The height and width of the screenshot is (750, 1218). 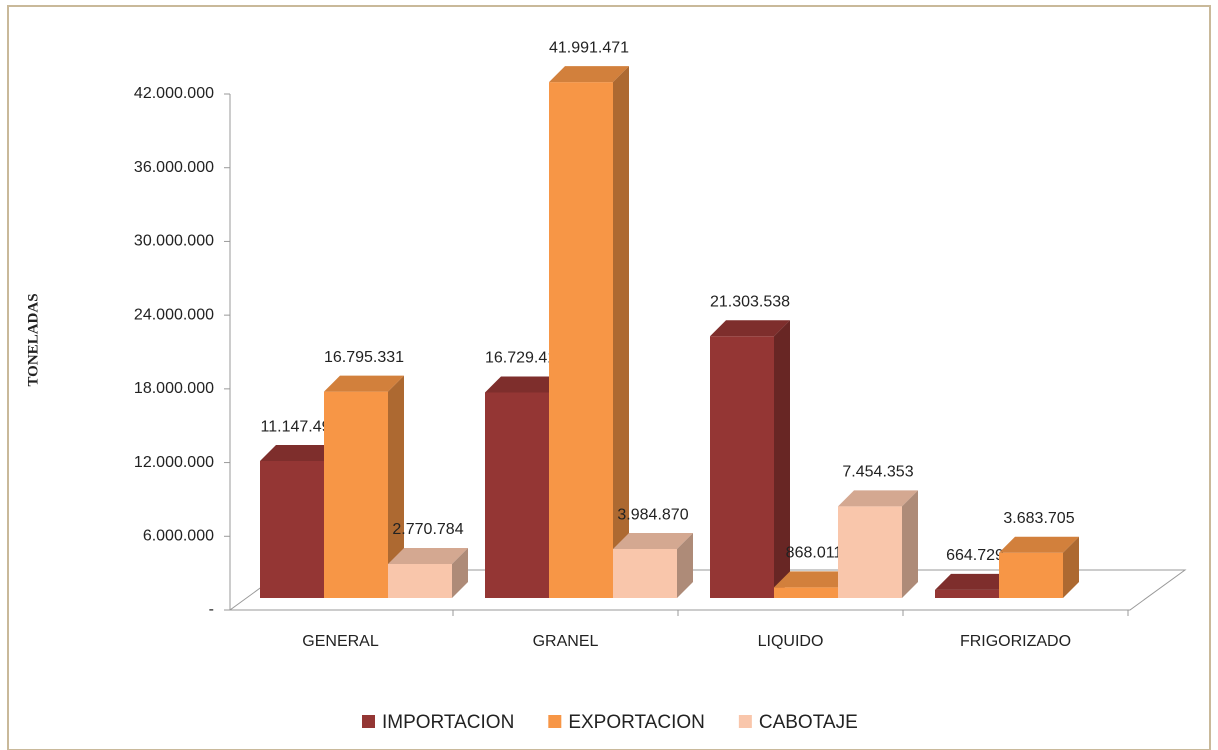 What do you see at coordinates (174, 241) in the screenshot?
I see `y-tick-label: 30.000.000` at bounding box center [174, 241].